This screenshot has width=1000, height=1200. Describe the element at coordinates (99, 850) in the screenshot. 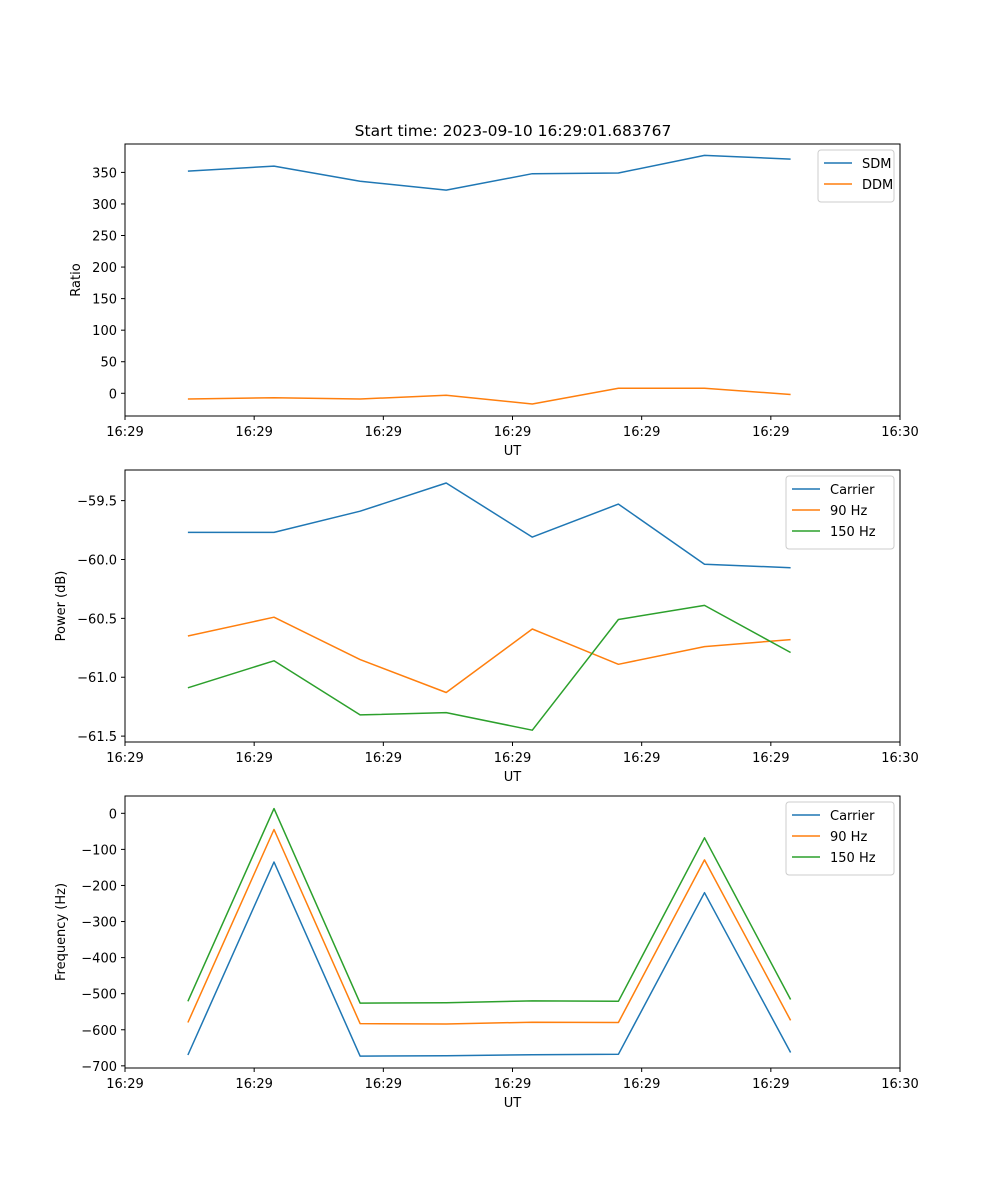

I see `y-tick-label: −100` at that location.